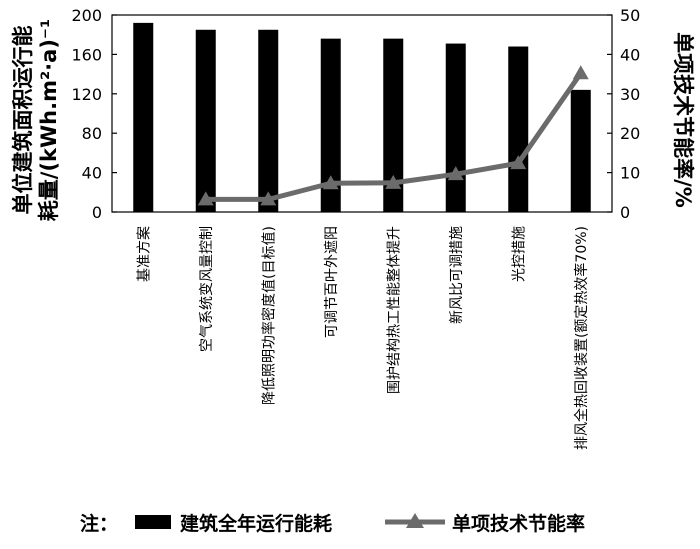  I want to click on legend: 注： 建筑全年运行能耗 单项技术节能率, so click(332, 523).